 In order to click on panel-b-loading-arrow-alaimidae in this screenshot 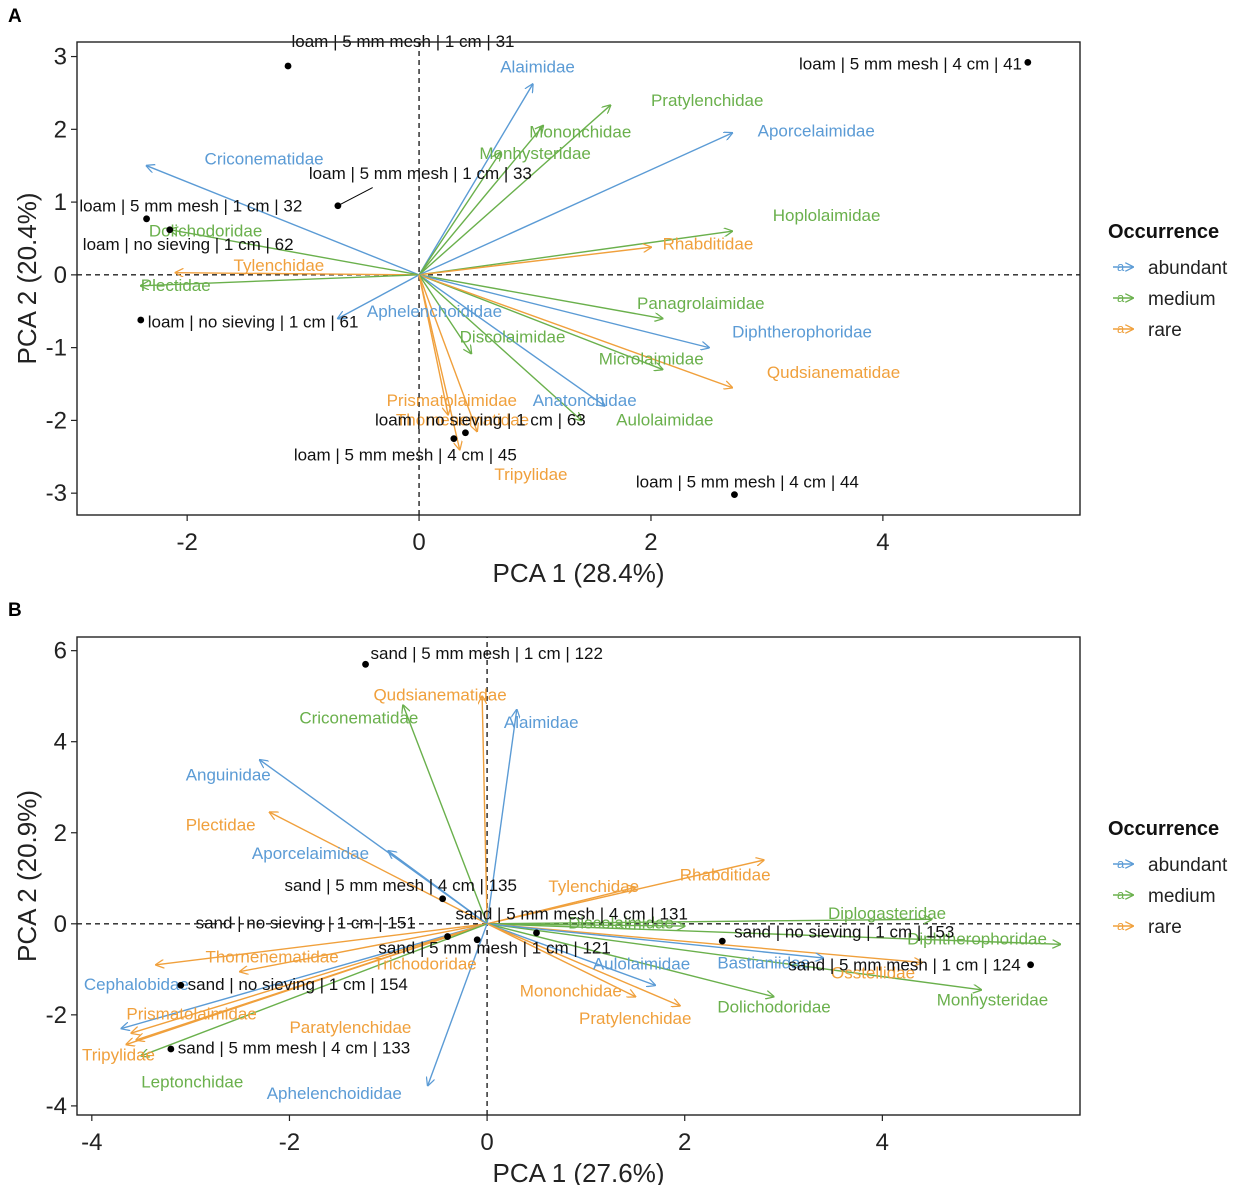, I will do `click(501, 817)`.